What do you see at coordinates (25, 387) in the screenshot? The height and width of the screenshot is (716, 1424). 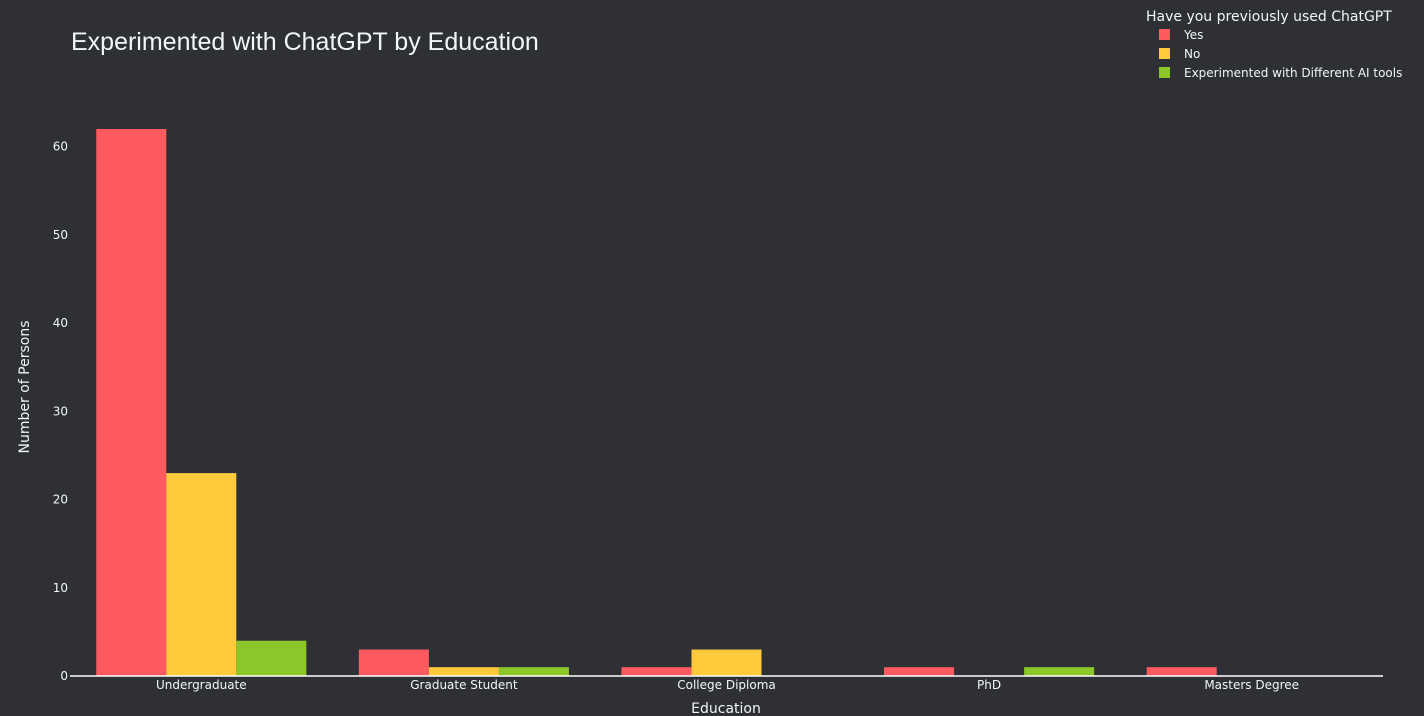 I see `y-axis-title: Number of Persons` at bounding box center [25, 387].